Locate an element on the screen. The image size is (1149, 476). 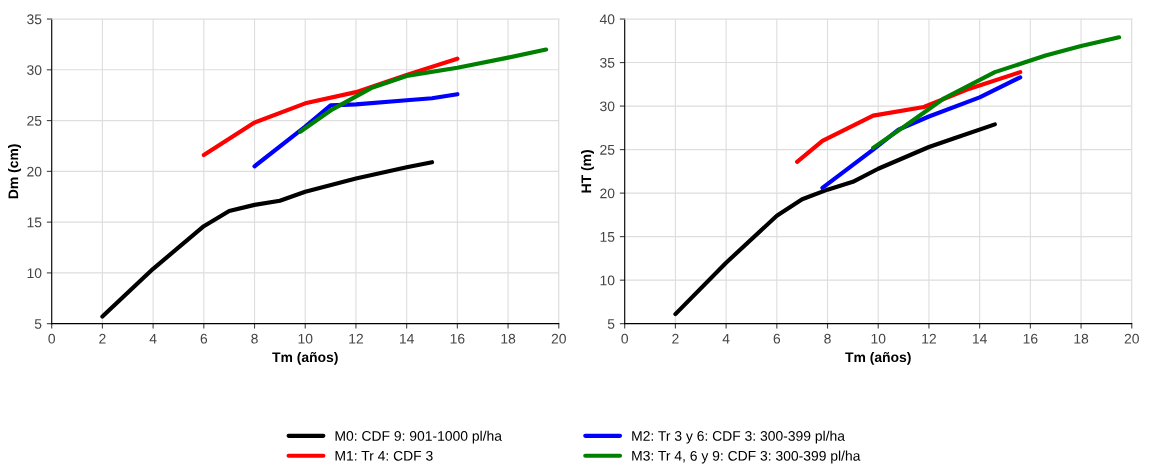
y-axis-title: HT (m) is located at coordinates (587, 171).